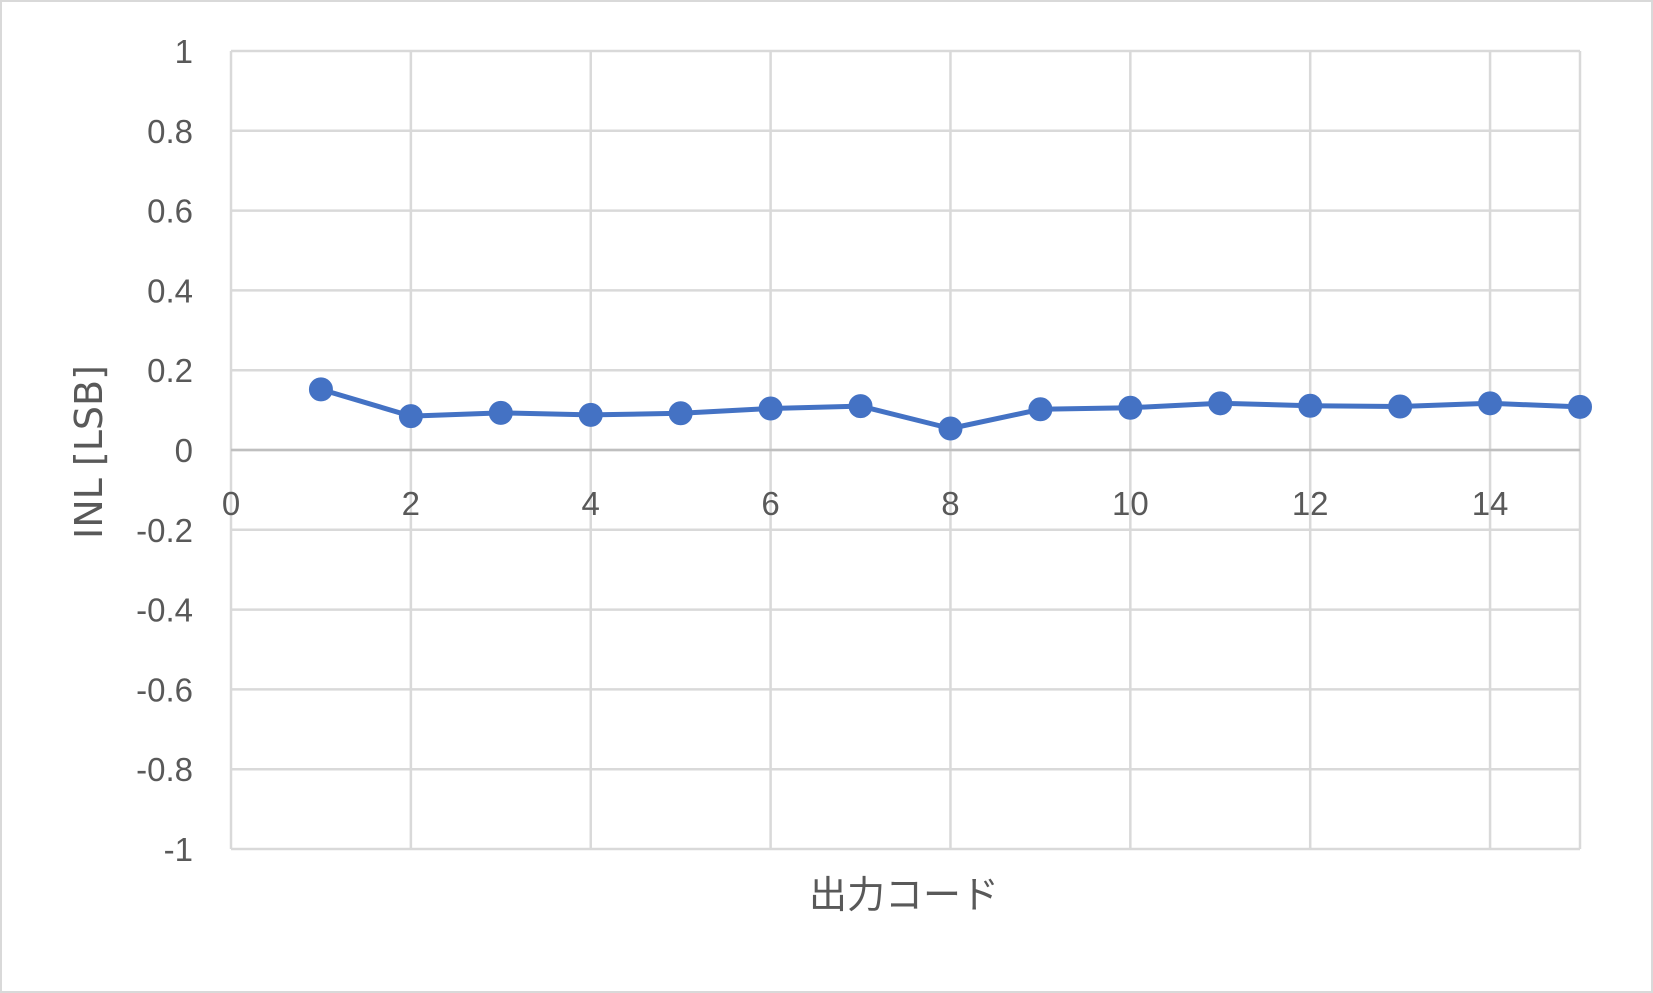 The height and width of the screenshot is (993, 1653). Describe the element at coordinates (770, 503) in the screenshot. I see `x-tick-label: 6` at that location.